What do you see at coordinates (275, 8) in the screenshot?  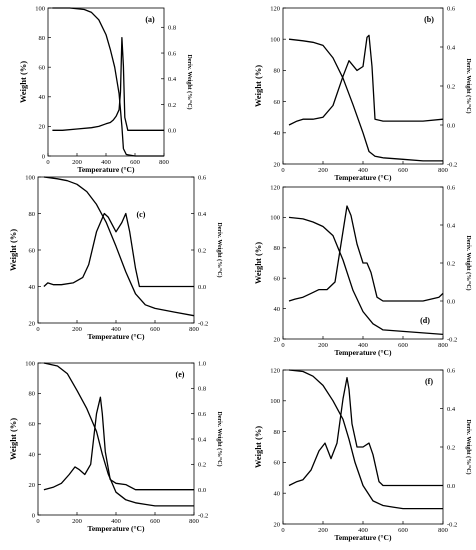 I see `y-tick-label: 120` at bounding box center [275, 8].